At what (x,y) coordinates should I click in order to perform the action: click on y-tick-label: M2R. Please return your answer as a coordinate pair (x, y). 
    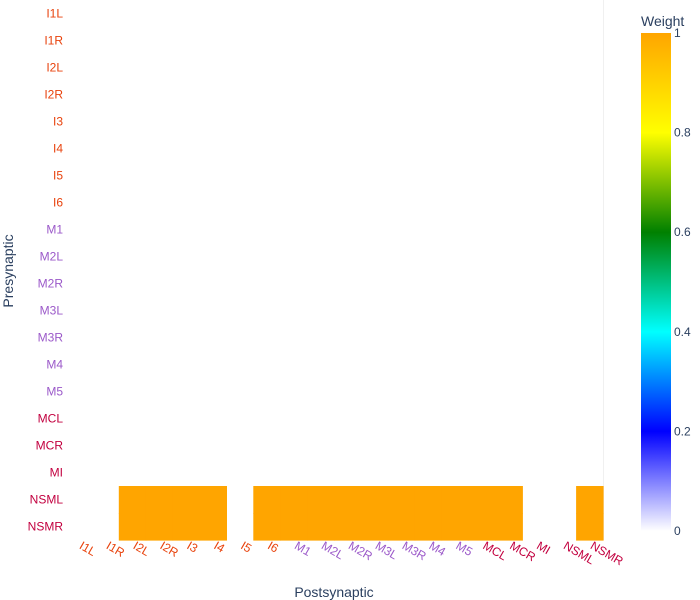
    Looking at the image, I should click on (51, 284).